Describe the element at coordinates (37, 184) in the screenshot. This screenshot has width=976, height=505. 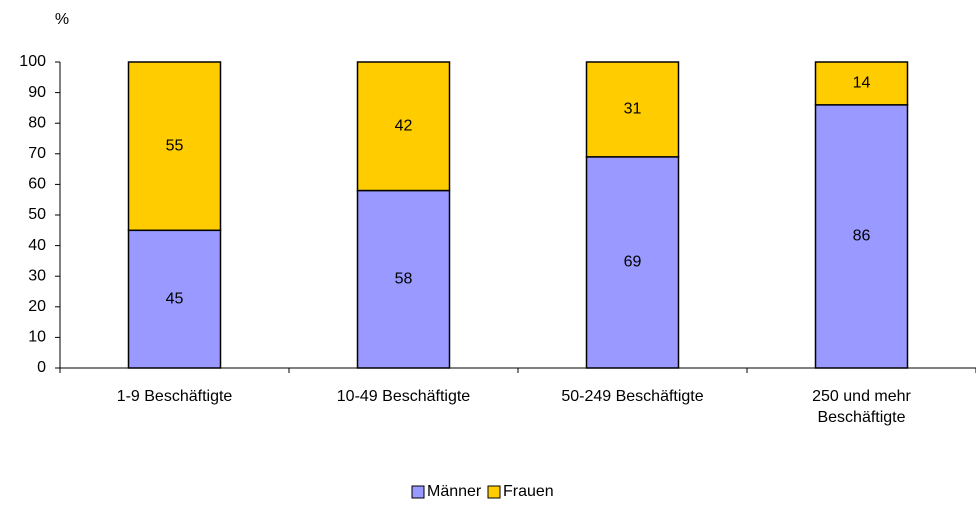
I see `y-tick-label: 60` at that location.